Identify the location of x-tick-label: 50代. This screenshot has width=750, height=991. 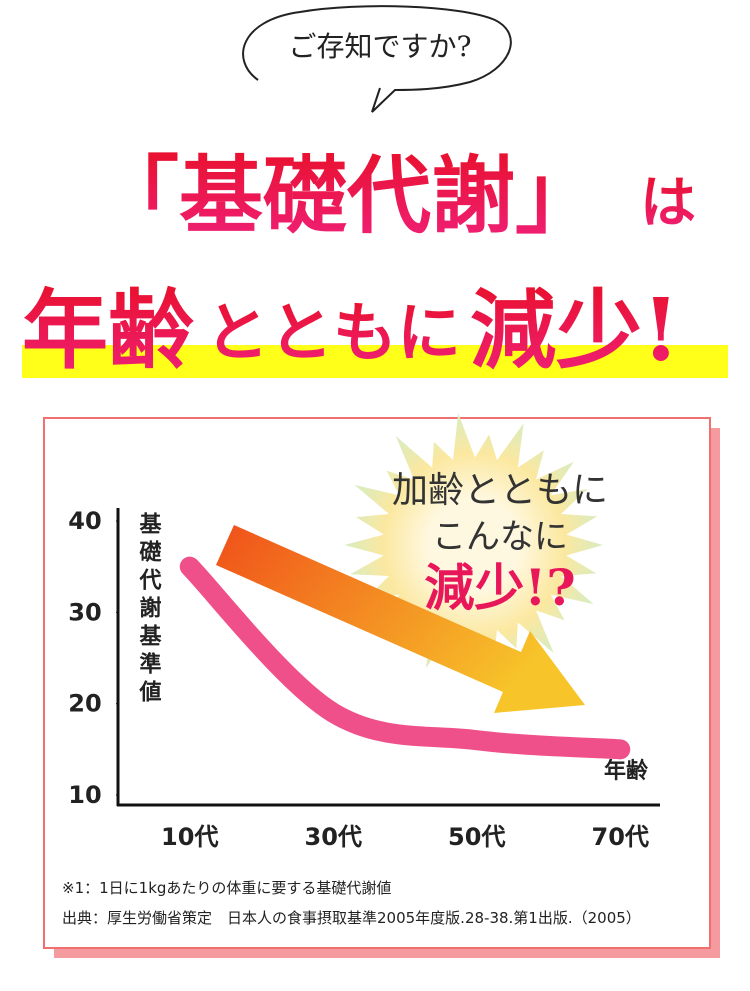
(476, 837).